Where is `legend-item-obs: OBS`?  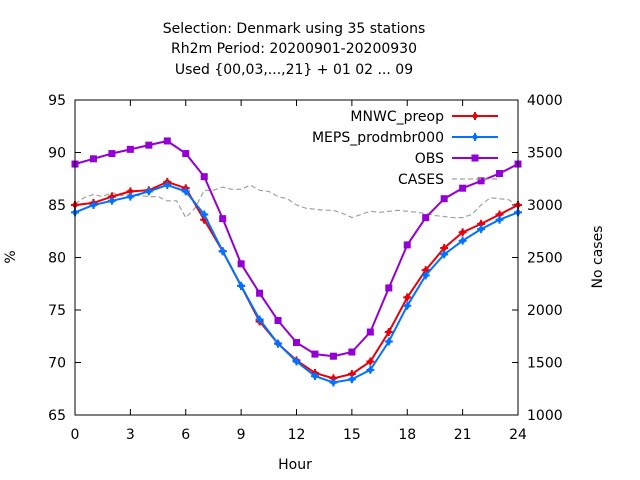
legend-item-obs: OBS is located at coordinates (456, 159).